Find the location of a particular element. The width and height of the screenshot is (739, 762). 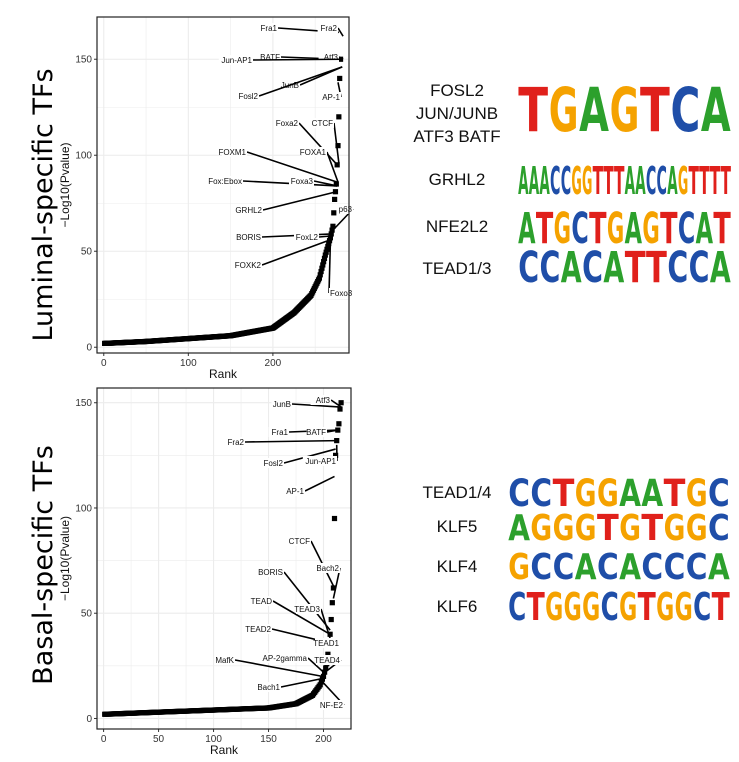

point-label: NF-E2 is located at coordinates (332, 705).